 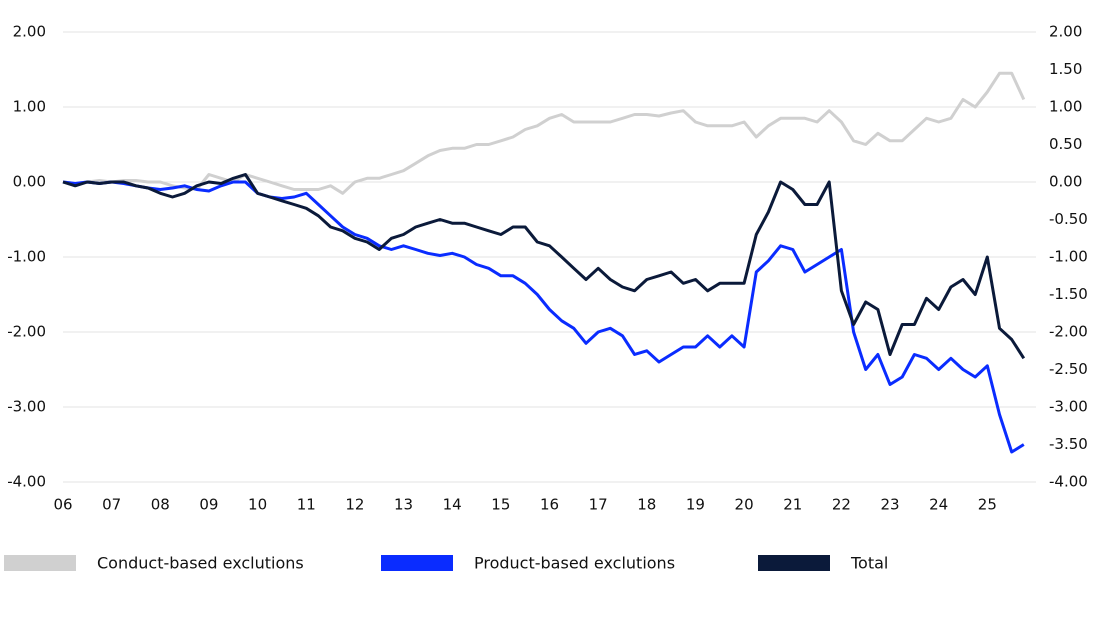 What do you see at coordinates (987, 505) in the screenshot?
I see `x-tick-label: 25` at bounding box center [987, 505].